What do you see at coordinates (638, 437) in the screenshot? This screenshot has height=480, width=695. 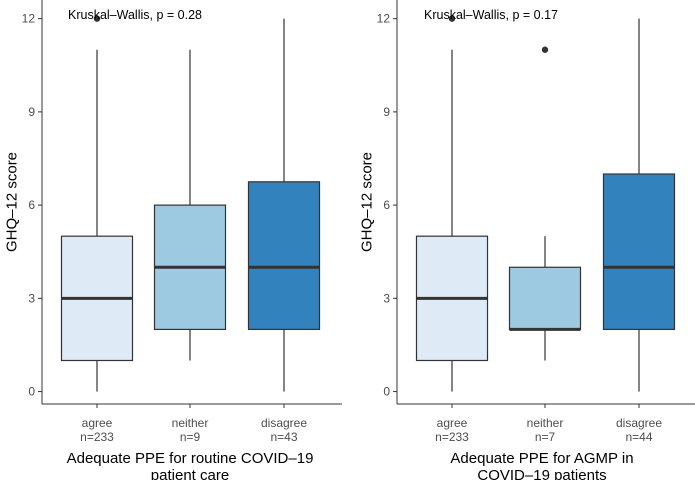 I see `n-label: n=44` at bounding box center [638, 437].